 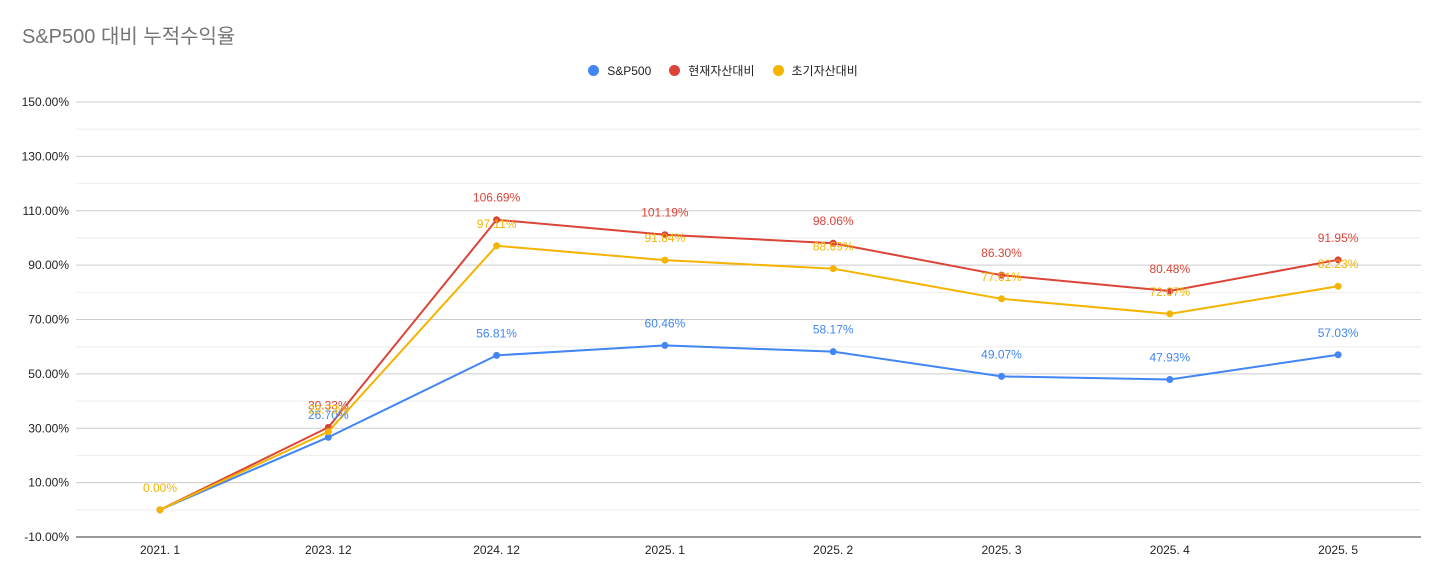 What do you see at coordinates (665, 550) in the screenshot?
I see `x-tick-label: 2025. 1` at bounding box center [665, 550].